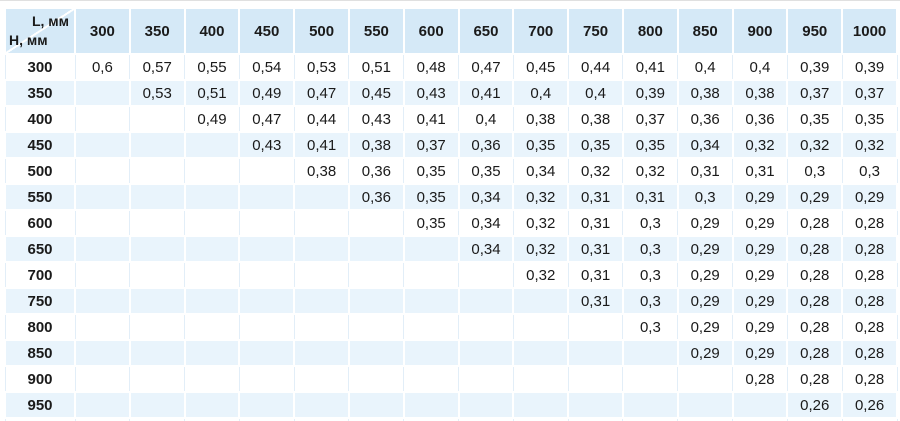  I want to click on table-cell: 0,26, so click(815, 405).